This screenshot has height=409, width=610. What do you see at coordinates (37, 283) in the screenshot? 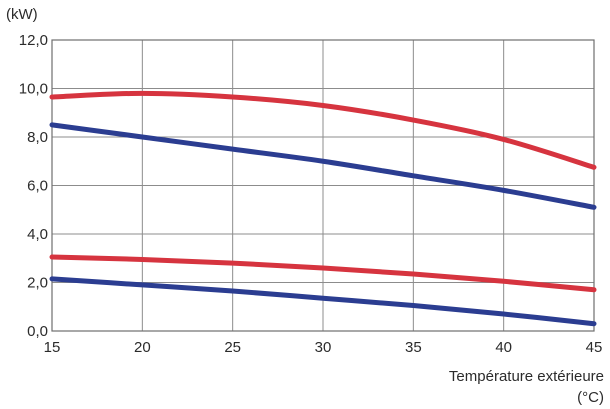
I see `y-tick-label: 2,0` at bounding box center [37, 283].